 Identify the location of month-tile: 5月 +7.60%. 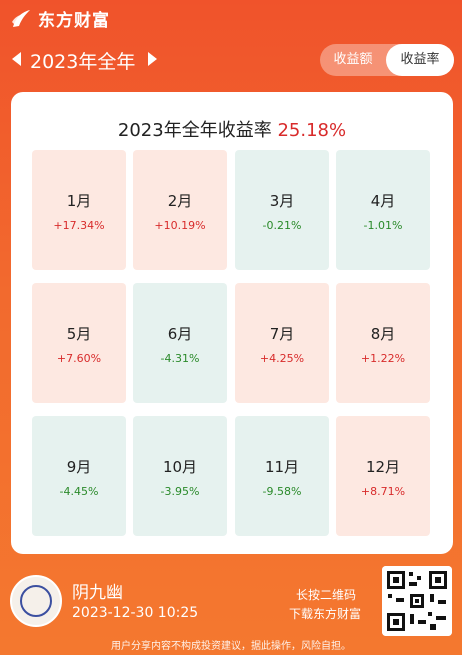
(79, 343).